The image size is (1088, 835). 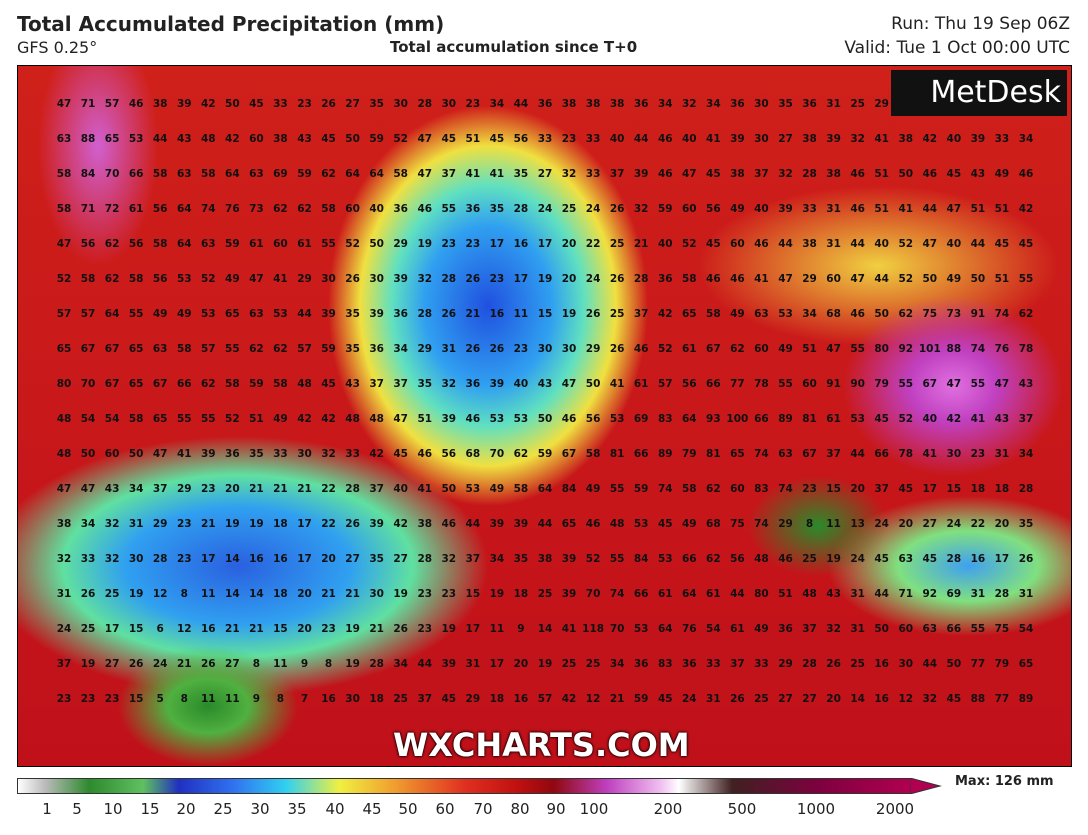 I want to click on grid-value: 67, so click(x=112, y=384).